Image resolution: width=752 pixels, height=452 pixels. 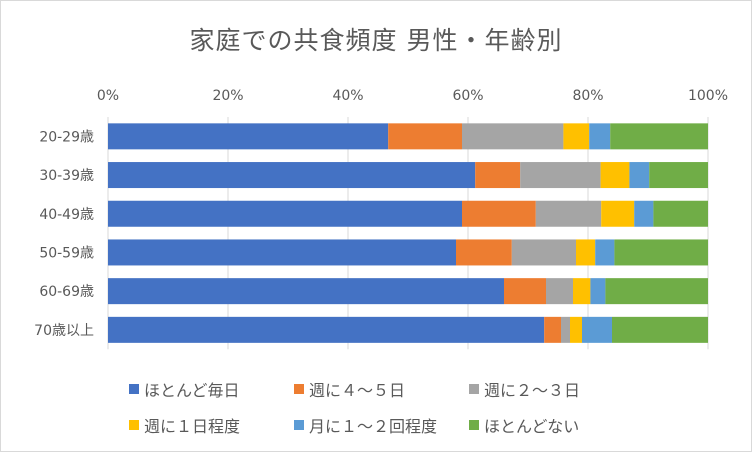 I want to click on category-label: 20-29歳, so click(x=66, y=137).